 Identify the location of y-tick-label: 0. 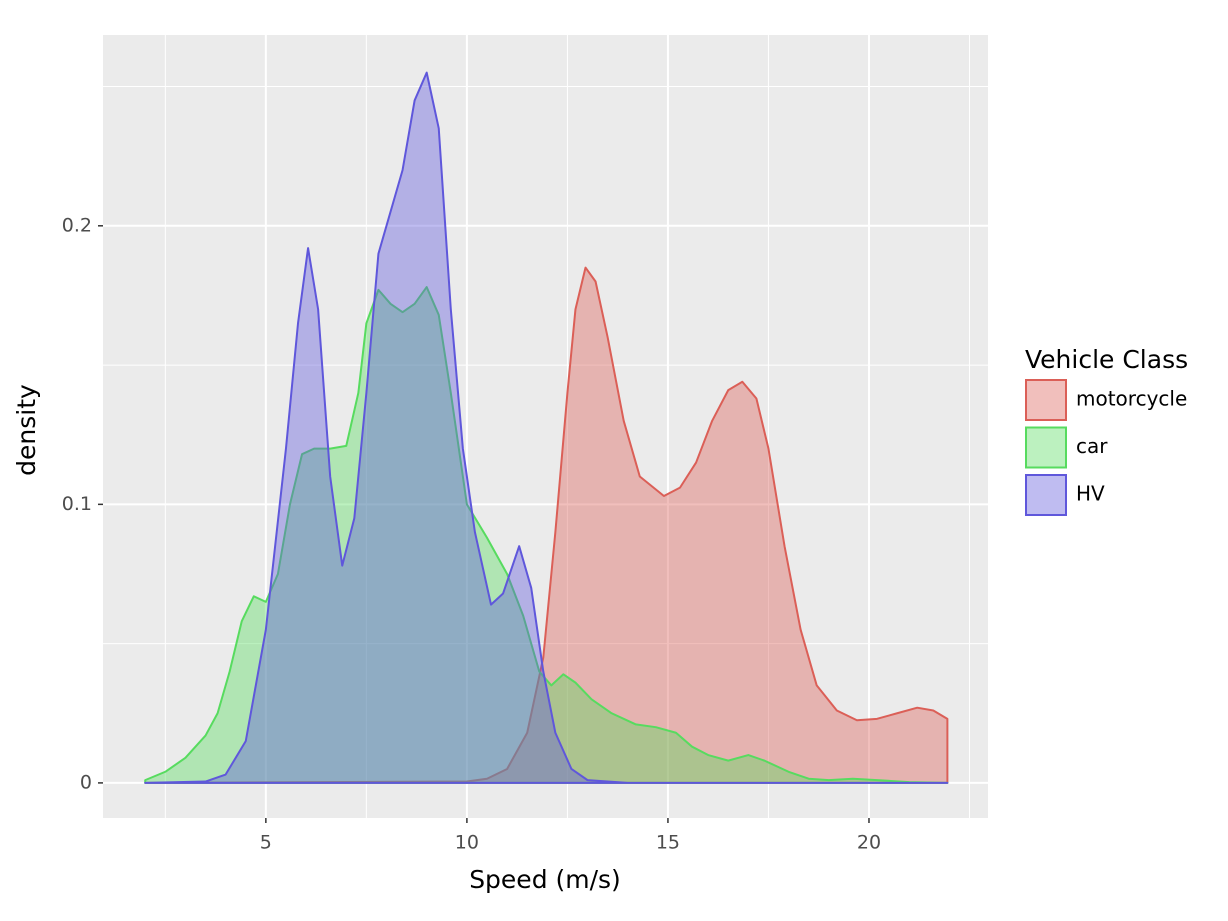
(86, 782).